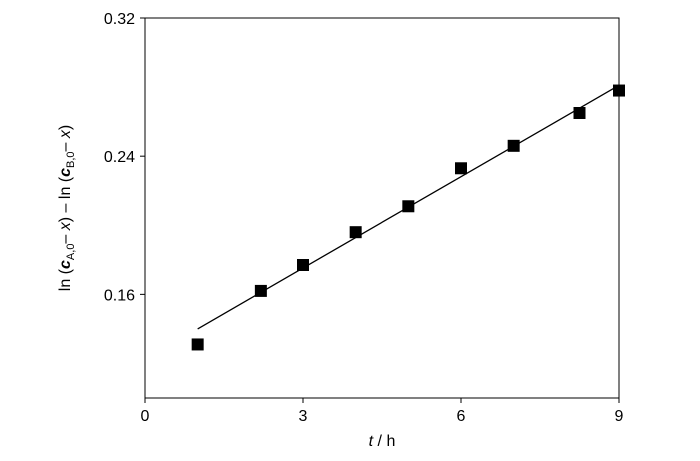 This screenshot has height=461, width=700. I want to click on x-label-part: / h, so click(384, 441).